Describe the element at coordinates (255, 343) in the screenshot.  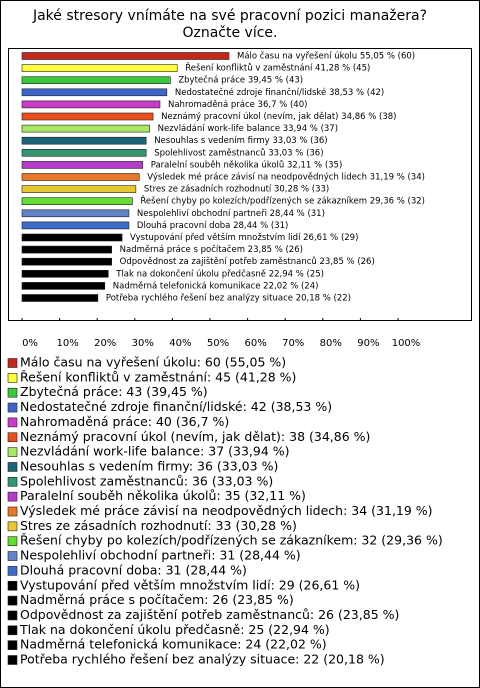
I see `x-tick-label: 60%` at that location.